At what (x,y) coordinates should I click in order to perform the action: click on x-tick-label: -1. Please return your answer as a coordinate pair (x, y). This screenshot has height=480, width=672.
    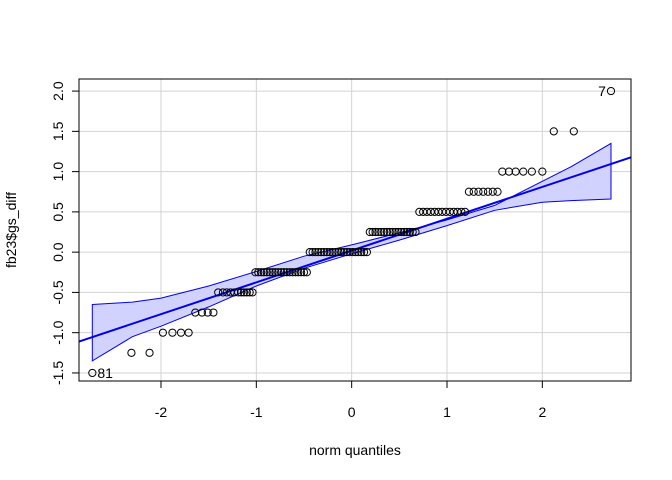
    Looking at the image, I should click on (256, 412).